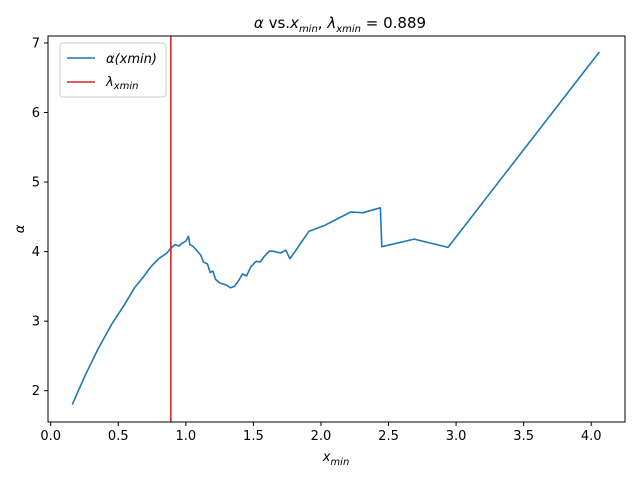  I want to click on y-tick-label: 2, so click(36, 391).